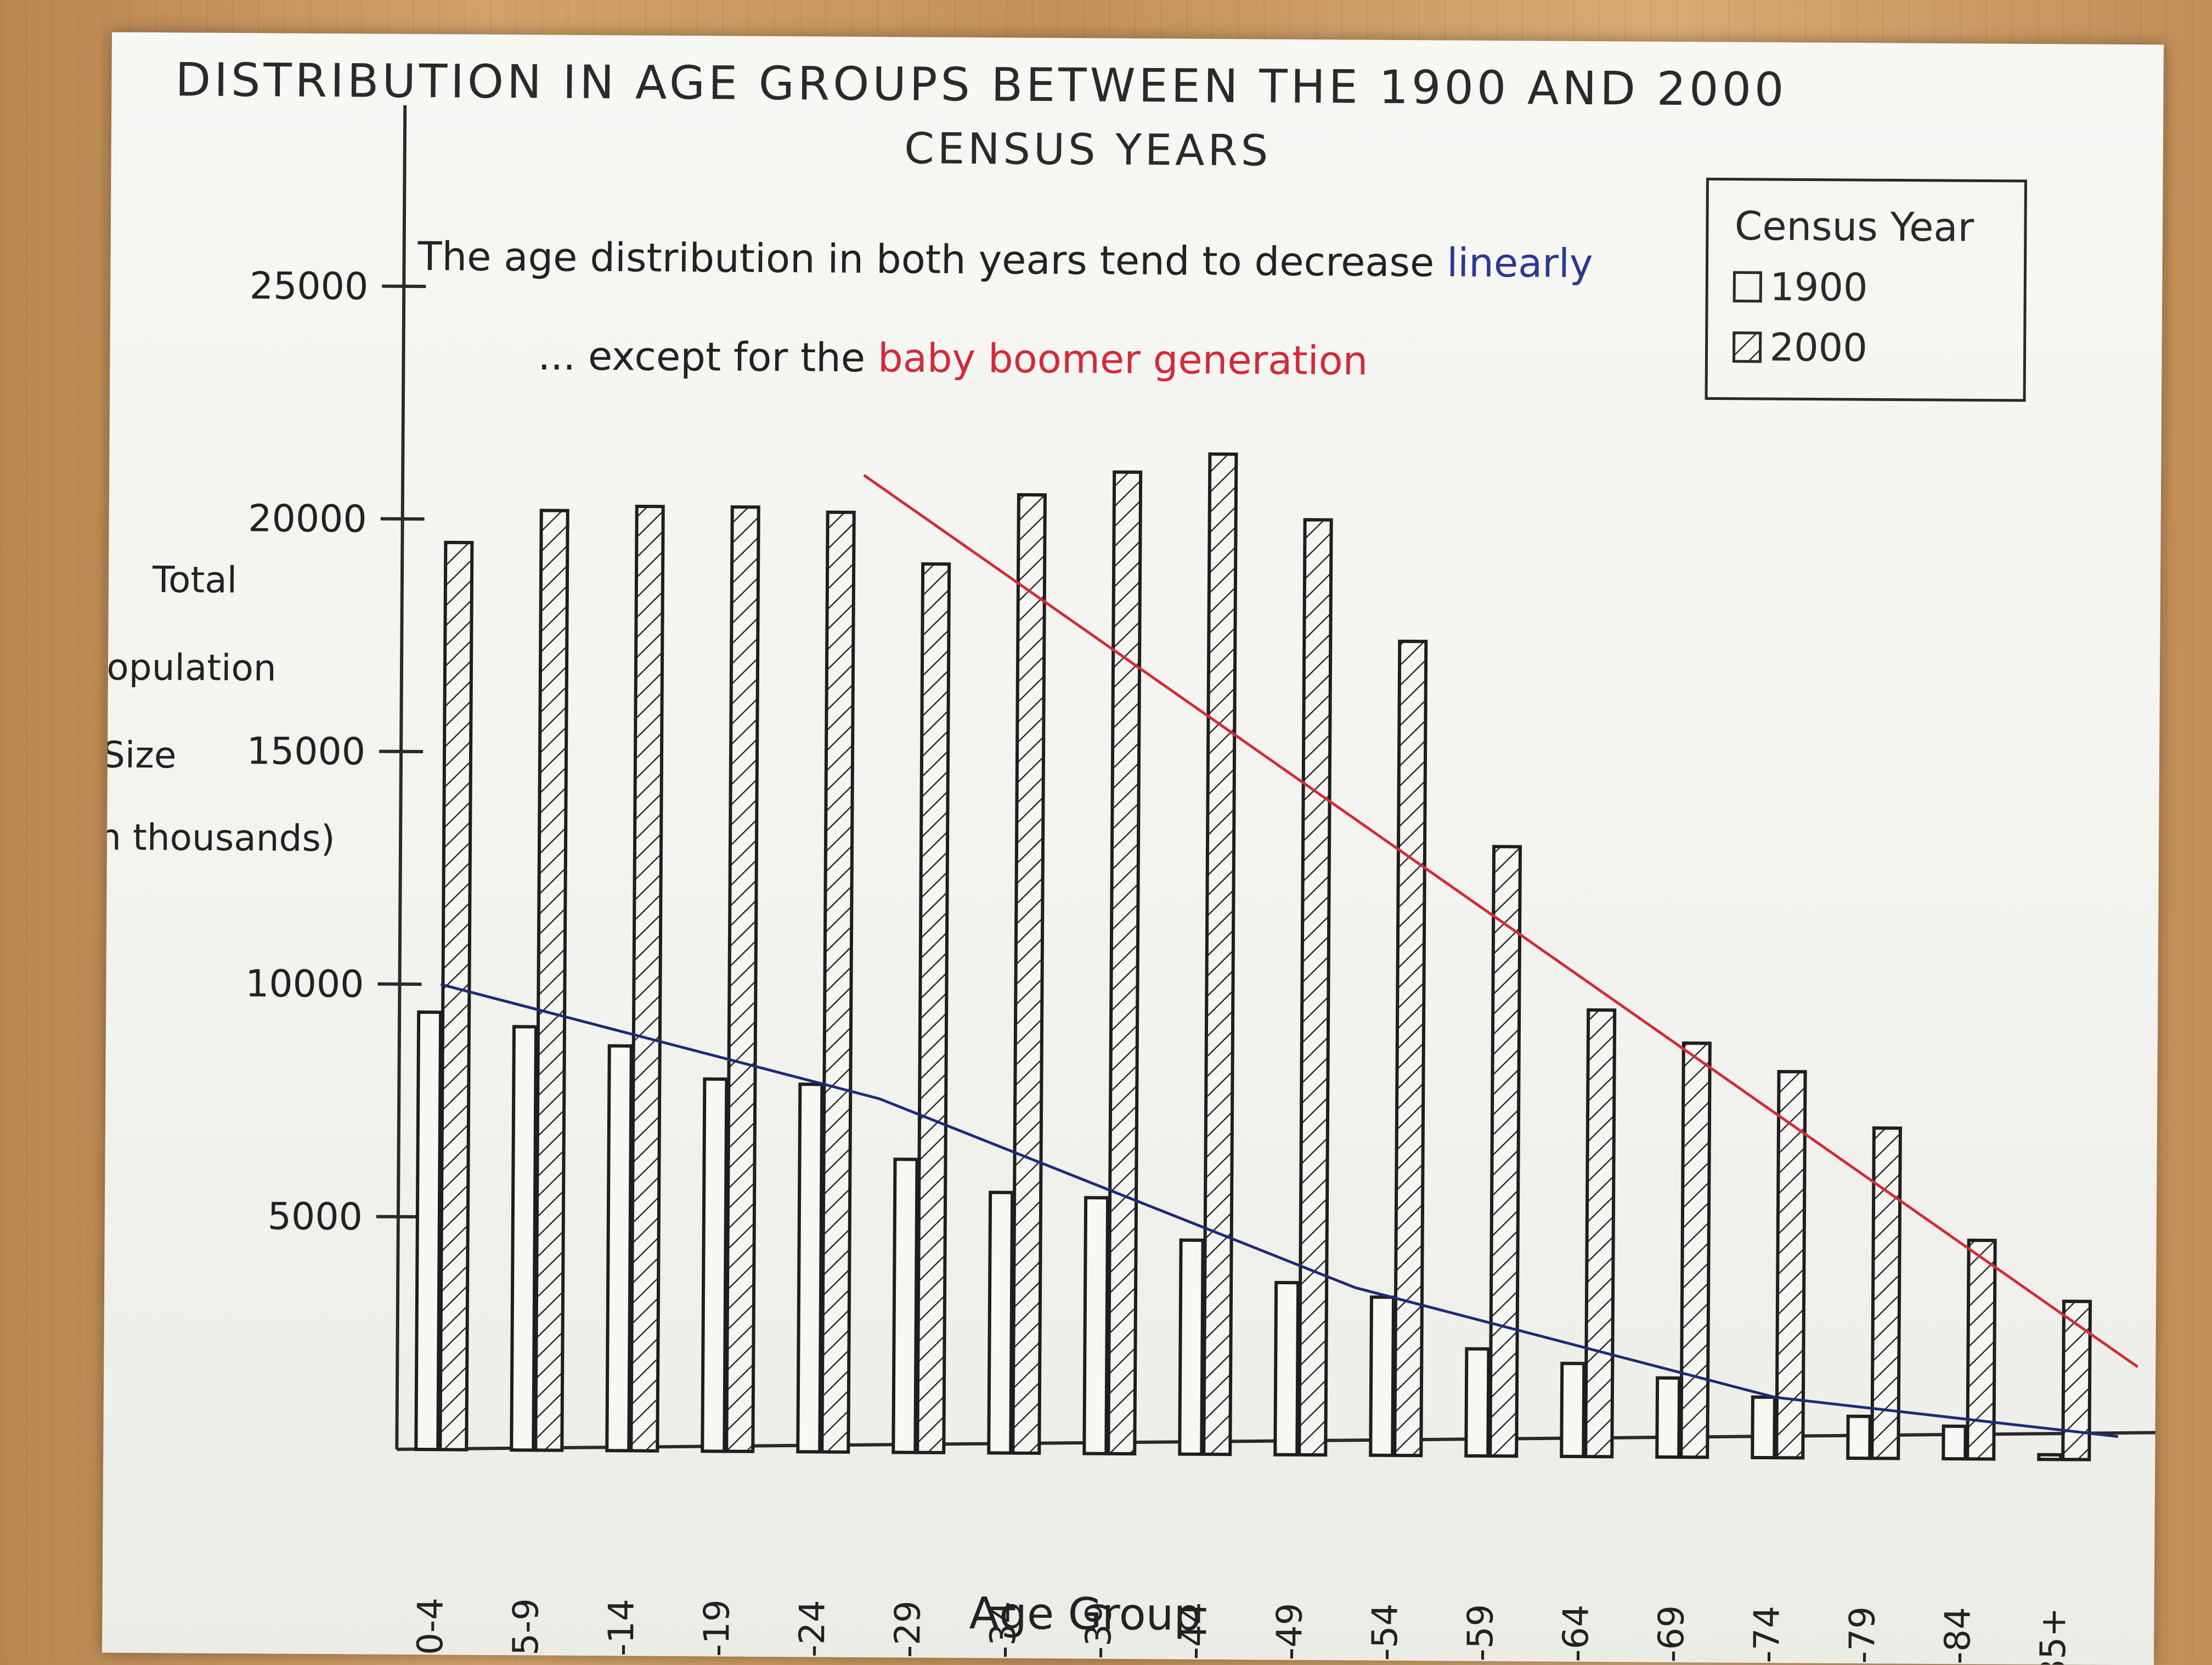 This screenshot has width=2212, height=1665. I want to click on x-tick-label: 15-19, so click(716, 1632).